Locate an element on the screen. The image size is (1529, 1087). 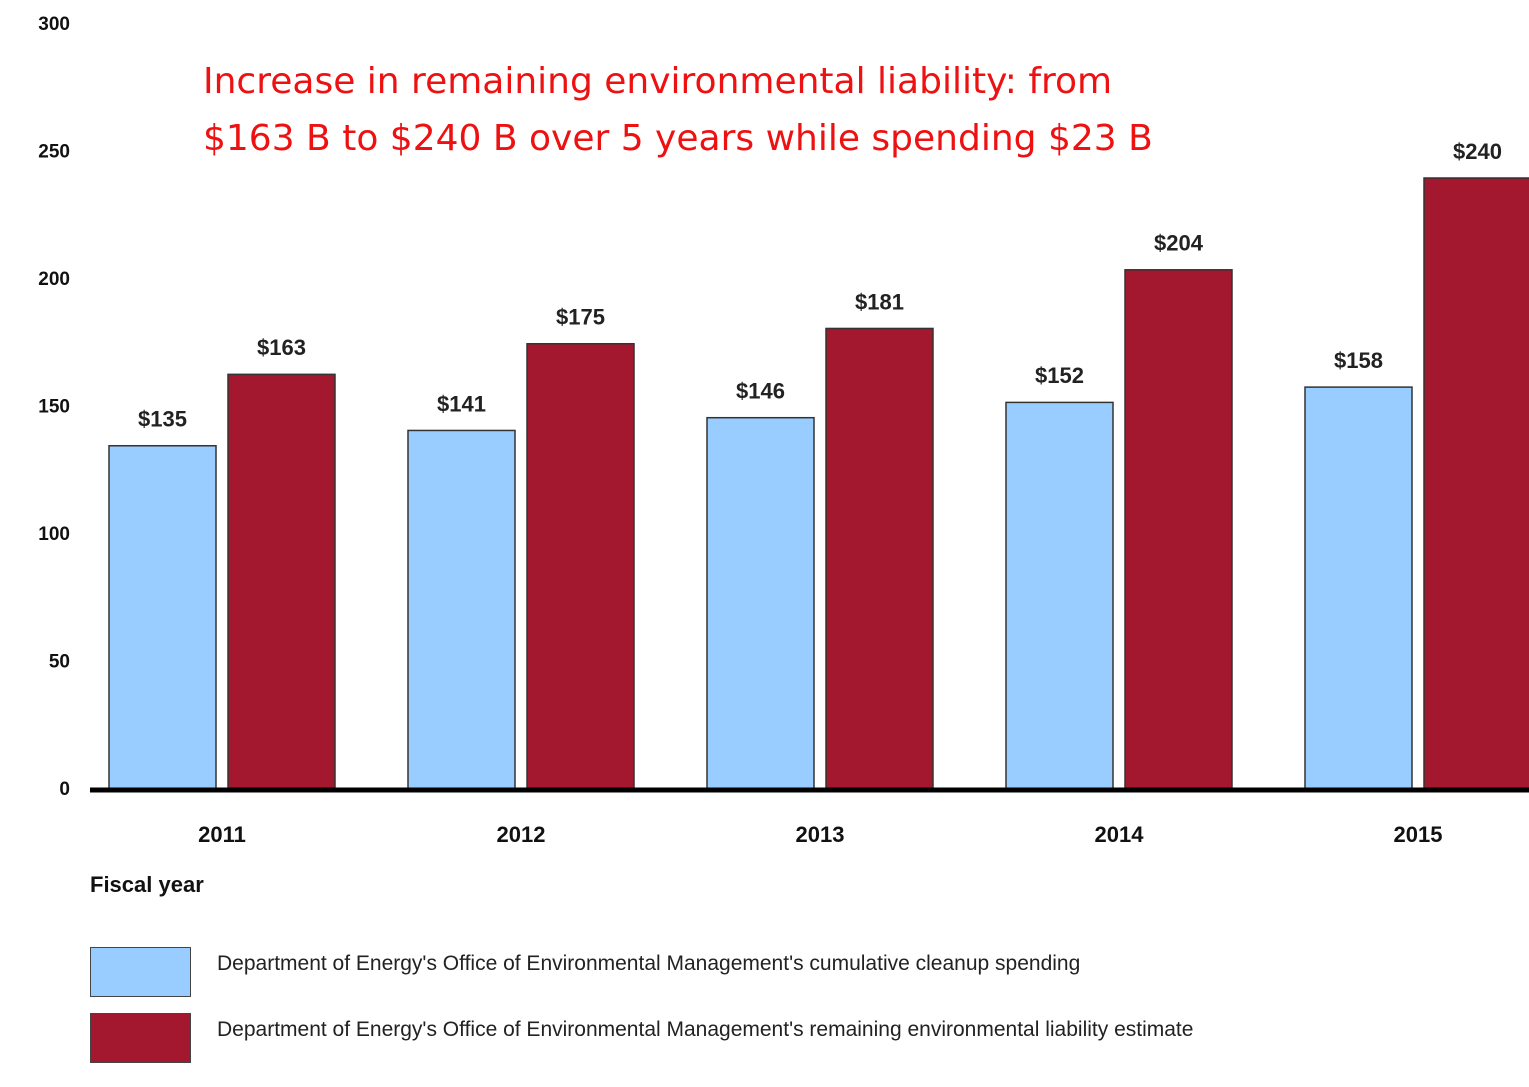
y-tick-label: 150 is located at coordinates (54, 407).